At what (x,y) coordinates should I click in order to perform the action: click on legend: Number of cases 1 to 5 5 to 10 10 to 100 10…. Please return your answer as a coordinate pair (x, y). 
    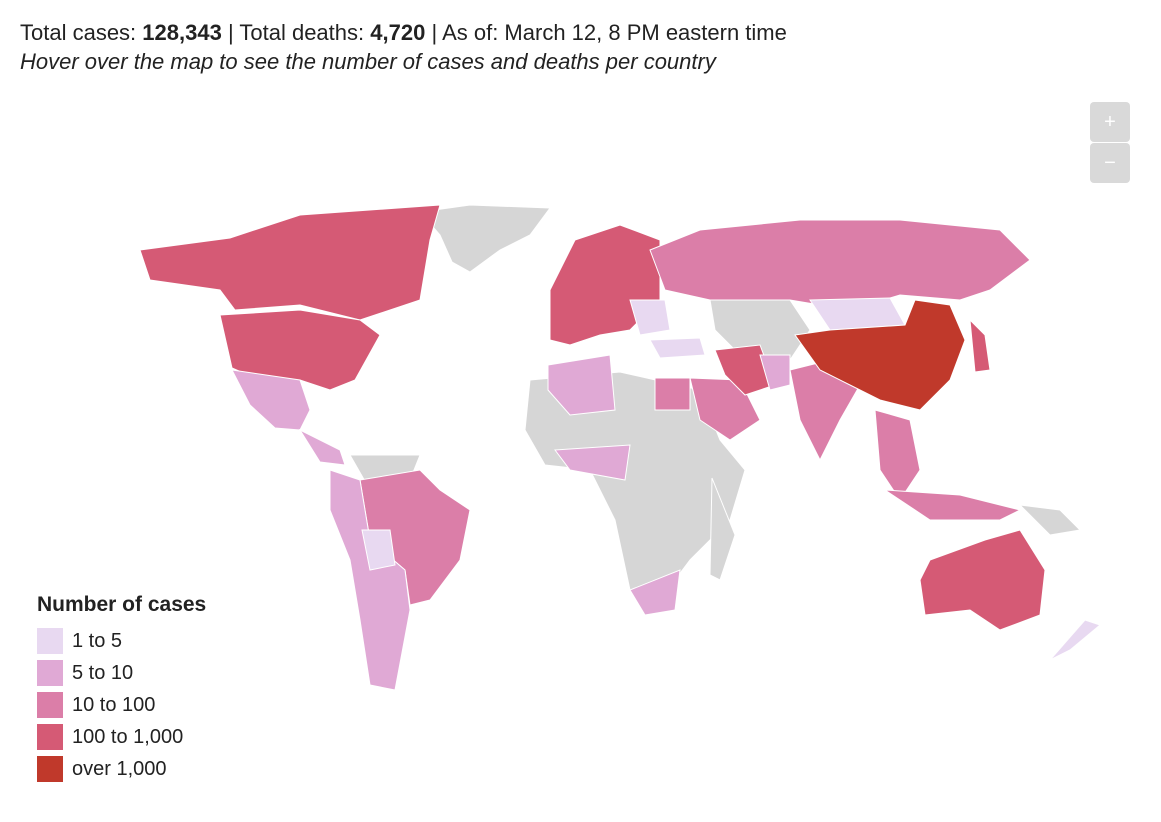
    Looking at the image, I should click on (121, 689).